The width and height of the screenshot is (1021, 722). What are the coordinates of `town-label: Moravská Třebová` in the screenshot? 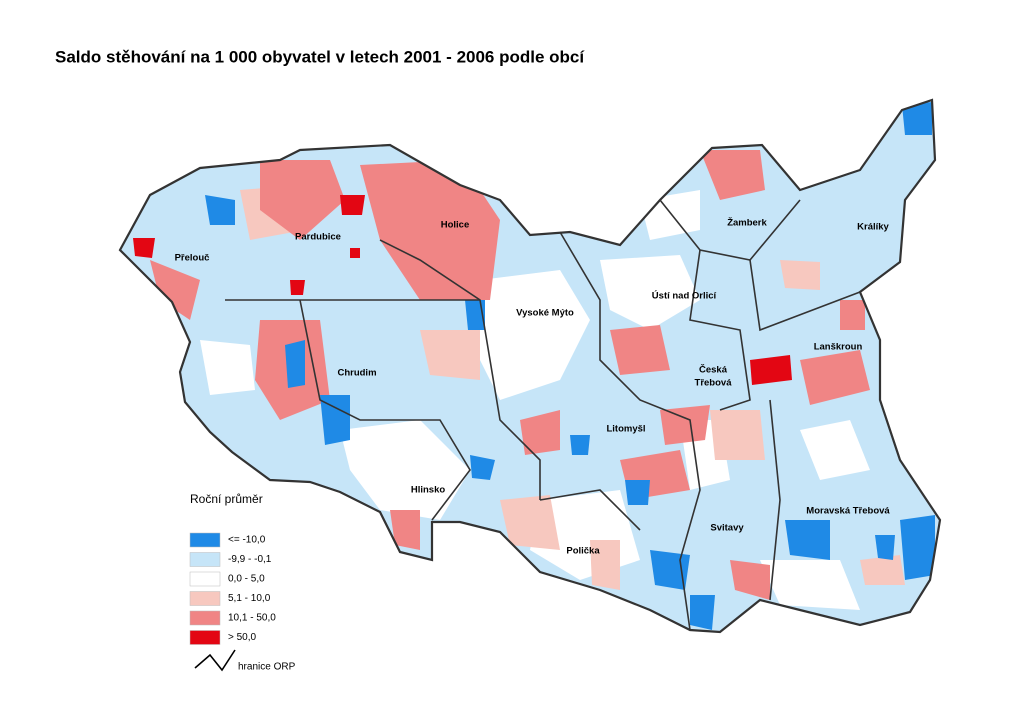 It's located at (848, 511).